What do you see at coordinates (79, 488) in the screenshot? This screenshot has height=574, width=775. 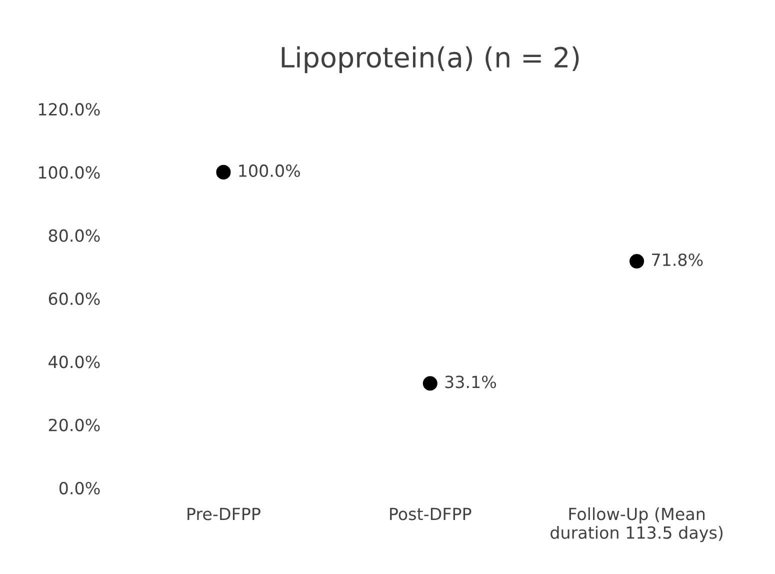 I see `y-tick-label: 0.0%` at bounding box center [79, 488].